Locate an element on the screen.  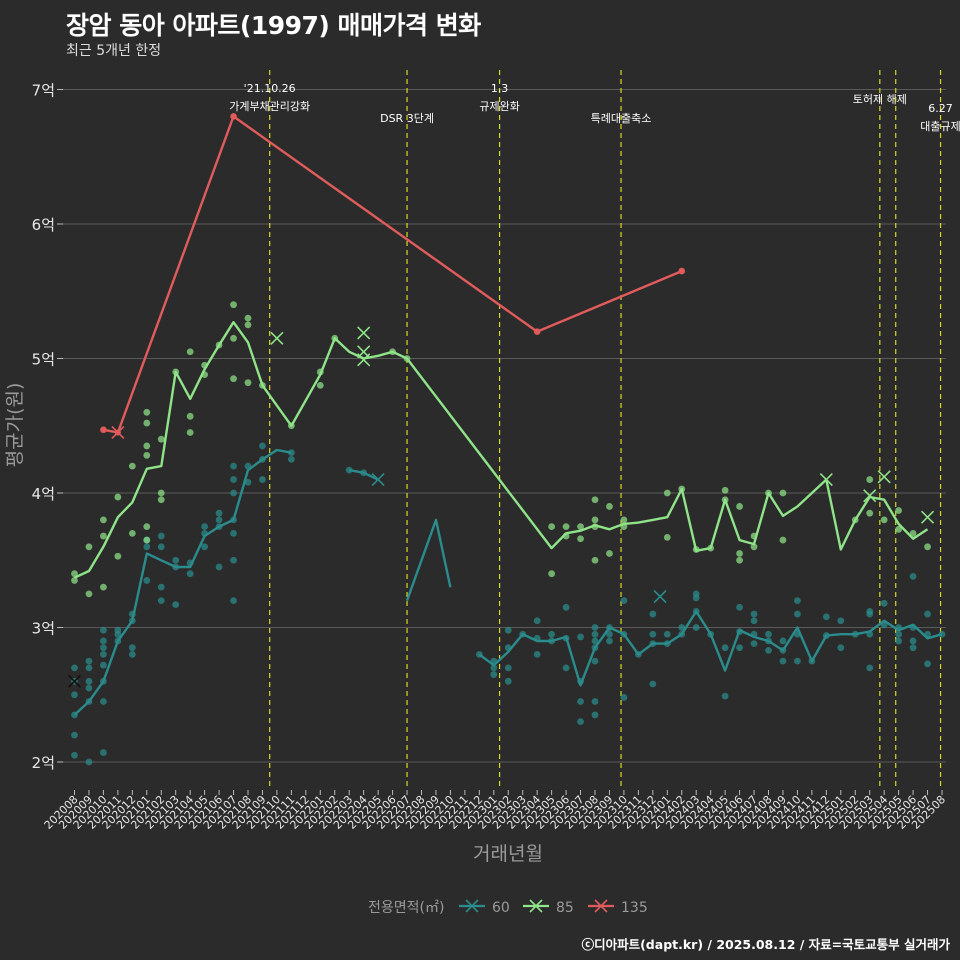
event-label: 가계부채관리강화 is located at coordinates (269, 106).